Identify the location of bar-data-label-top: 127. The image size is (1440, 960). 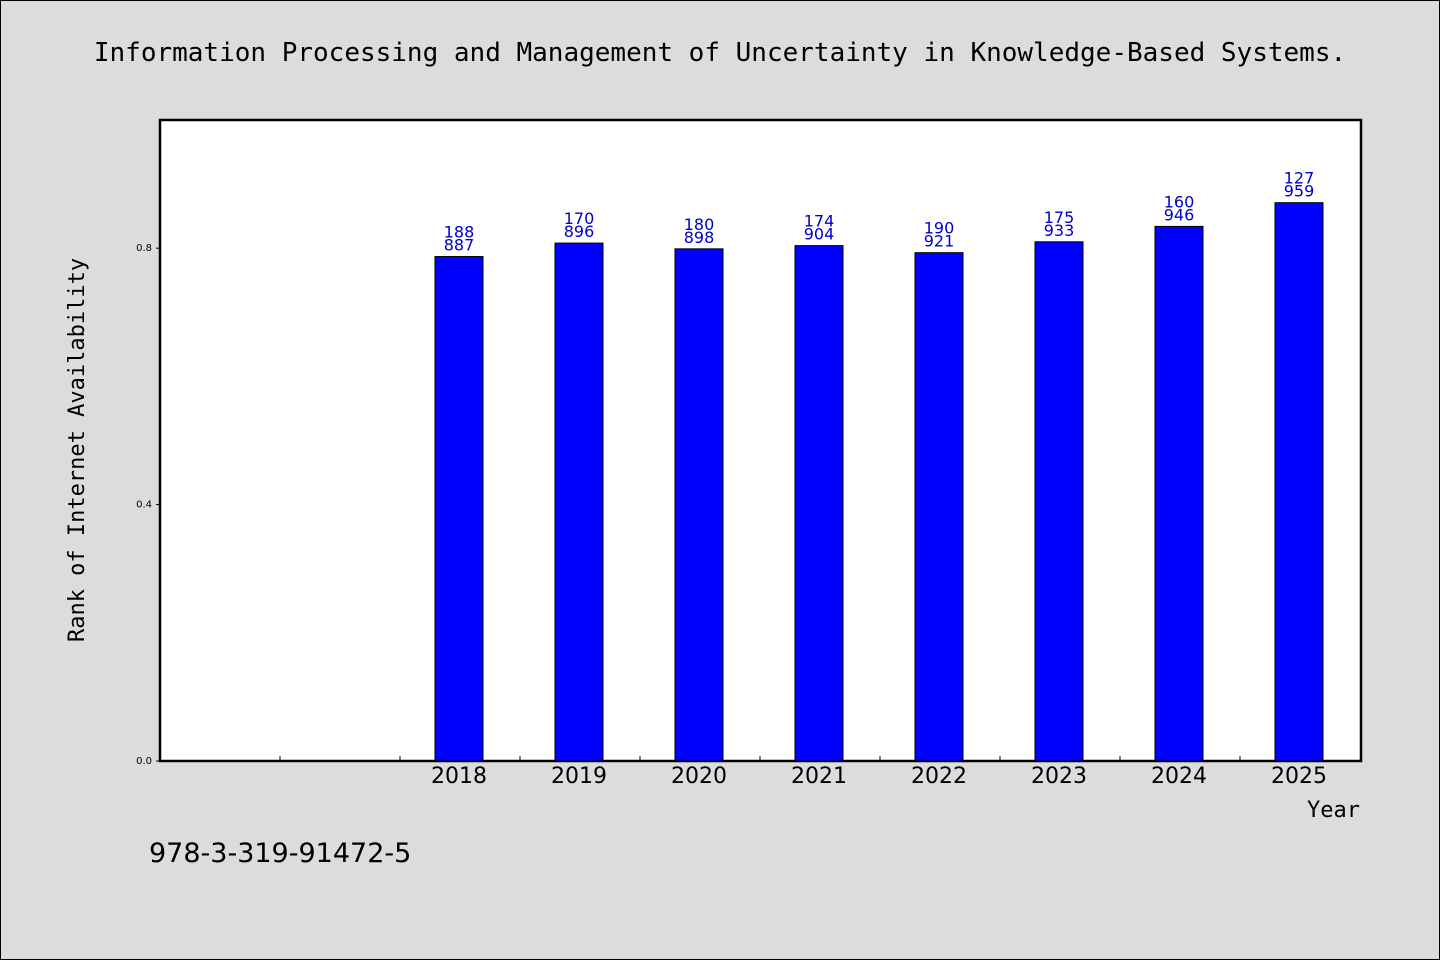
(1299, 178).